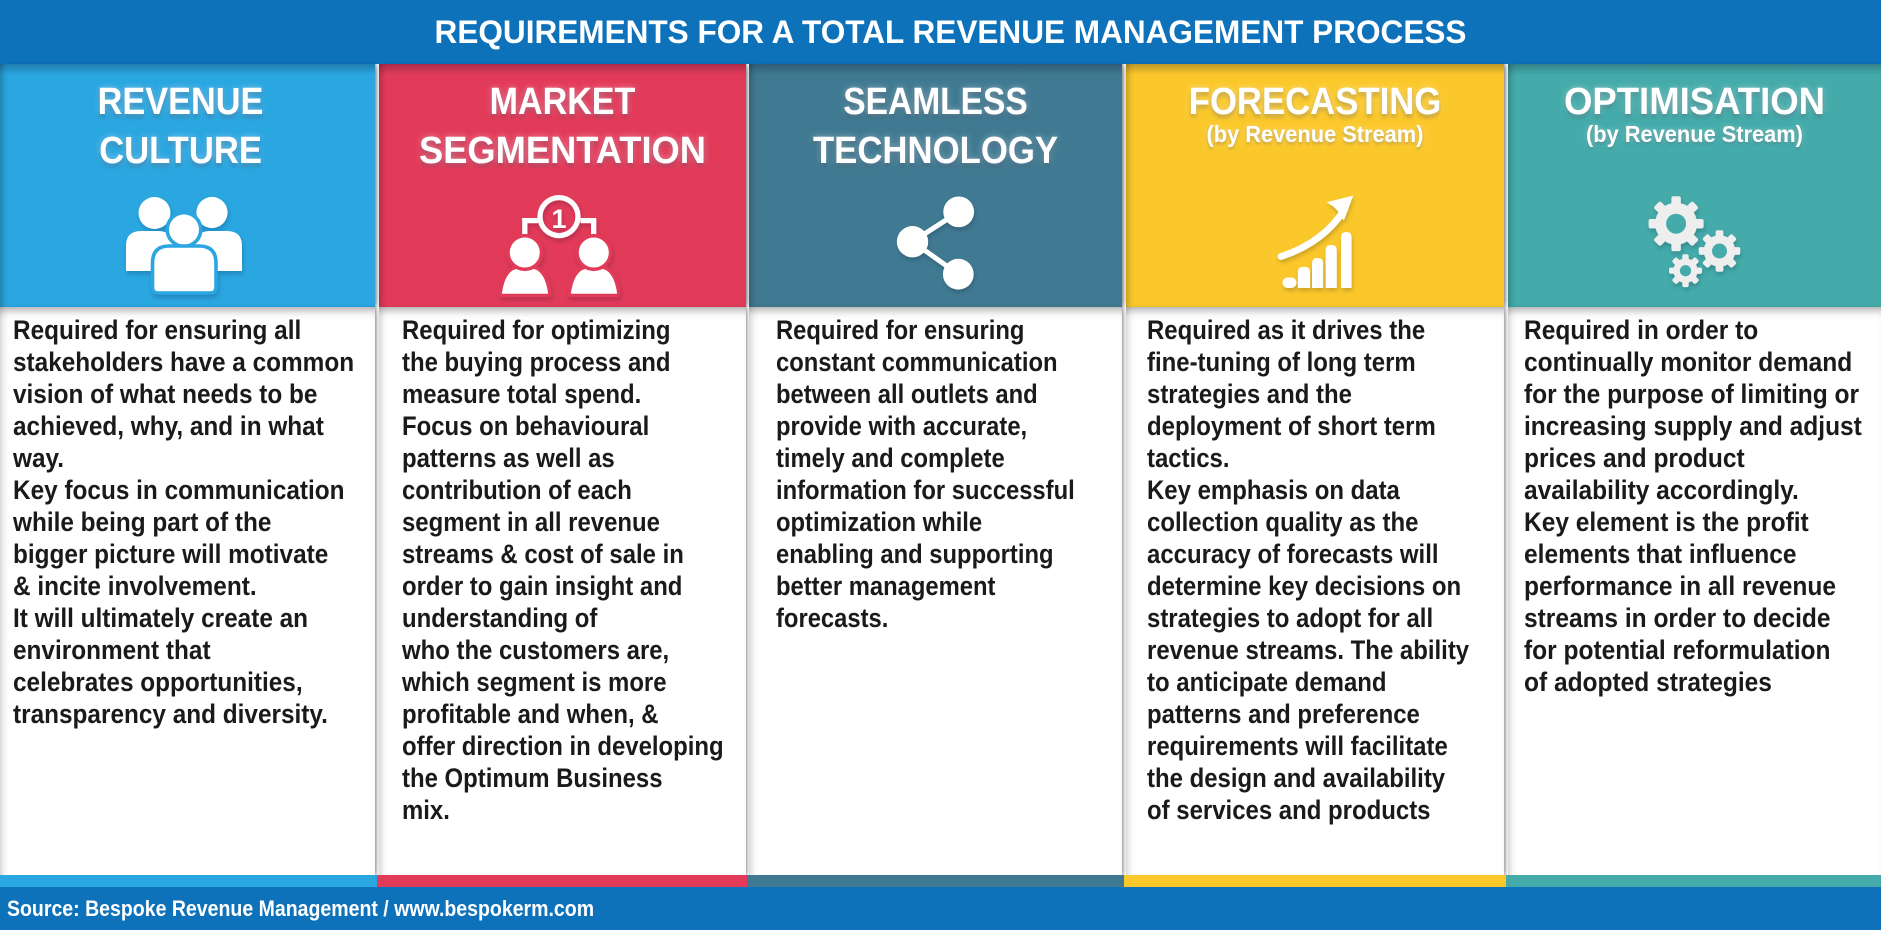 The image size is (1881, 930). I want to click on svg-text: 1, so click(558, 219).